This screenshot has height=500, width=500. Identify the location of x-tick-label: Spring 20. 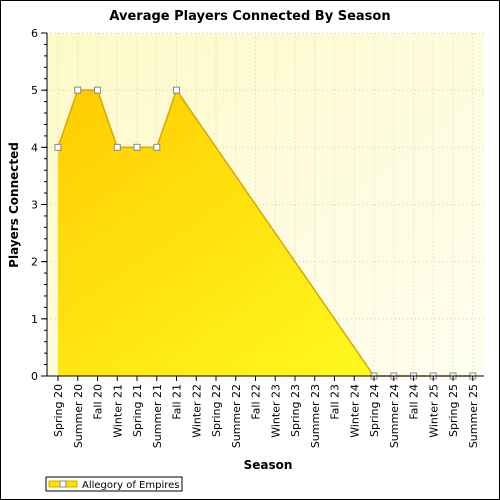
(58, 410).